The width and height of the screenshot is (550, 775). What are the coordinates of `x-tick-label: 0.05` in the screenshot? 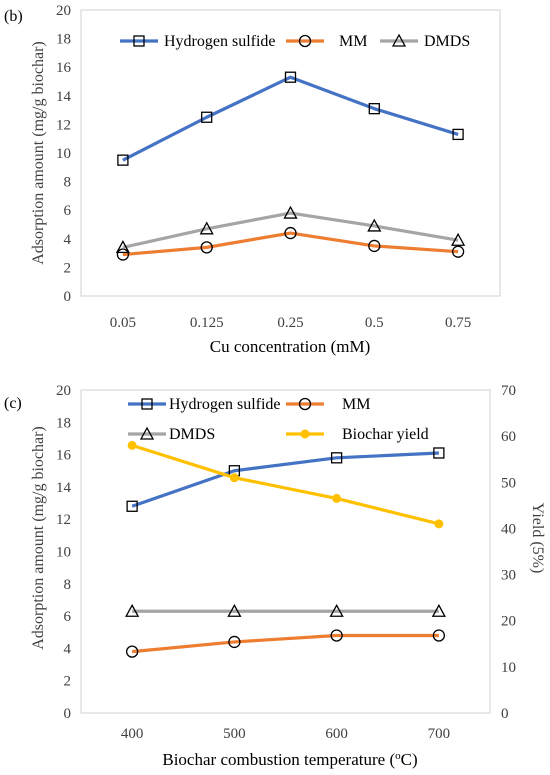 It's located at (123, 323).